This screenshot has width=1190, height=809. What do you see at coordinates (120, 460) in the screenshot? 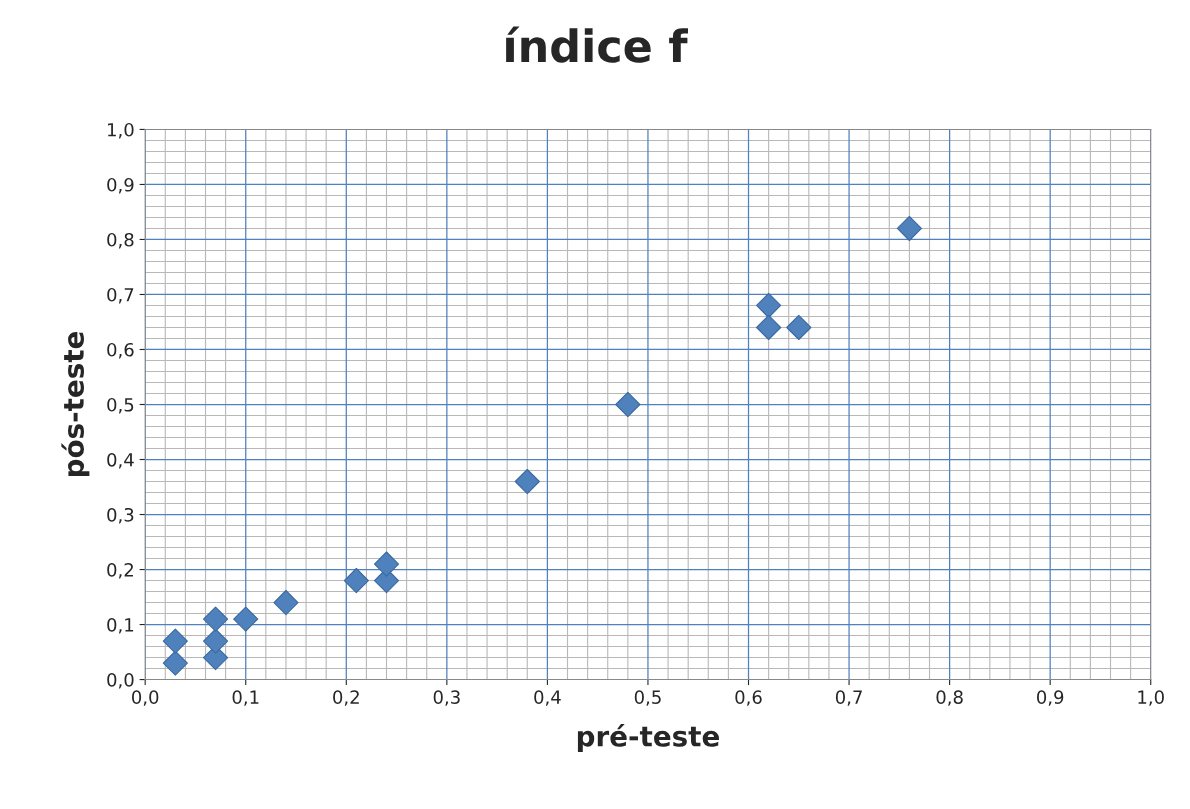
I see `y-tick-label: 0,4` at bounding box center [120, 460].